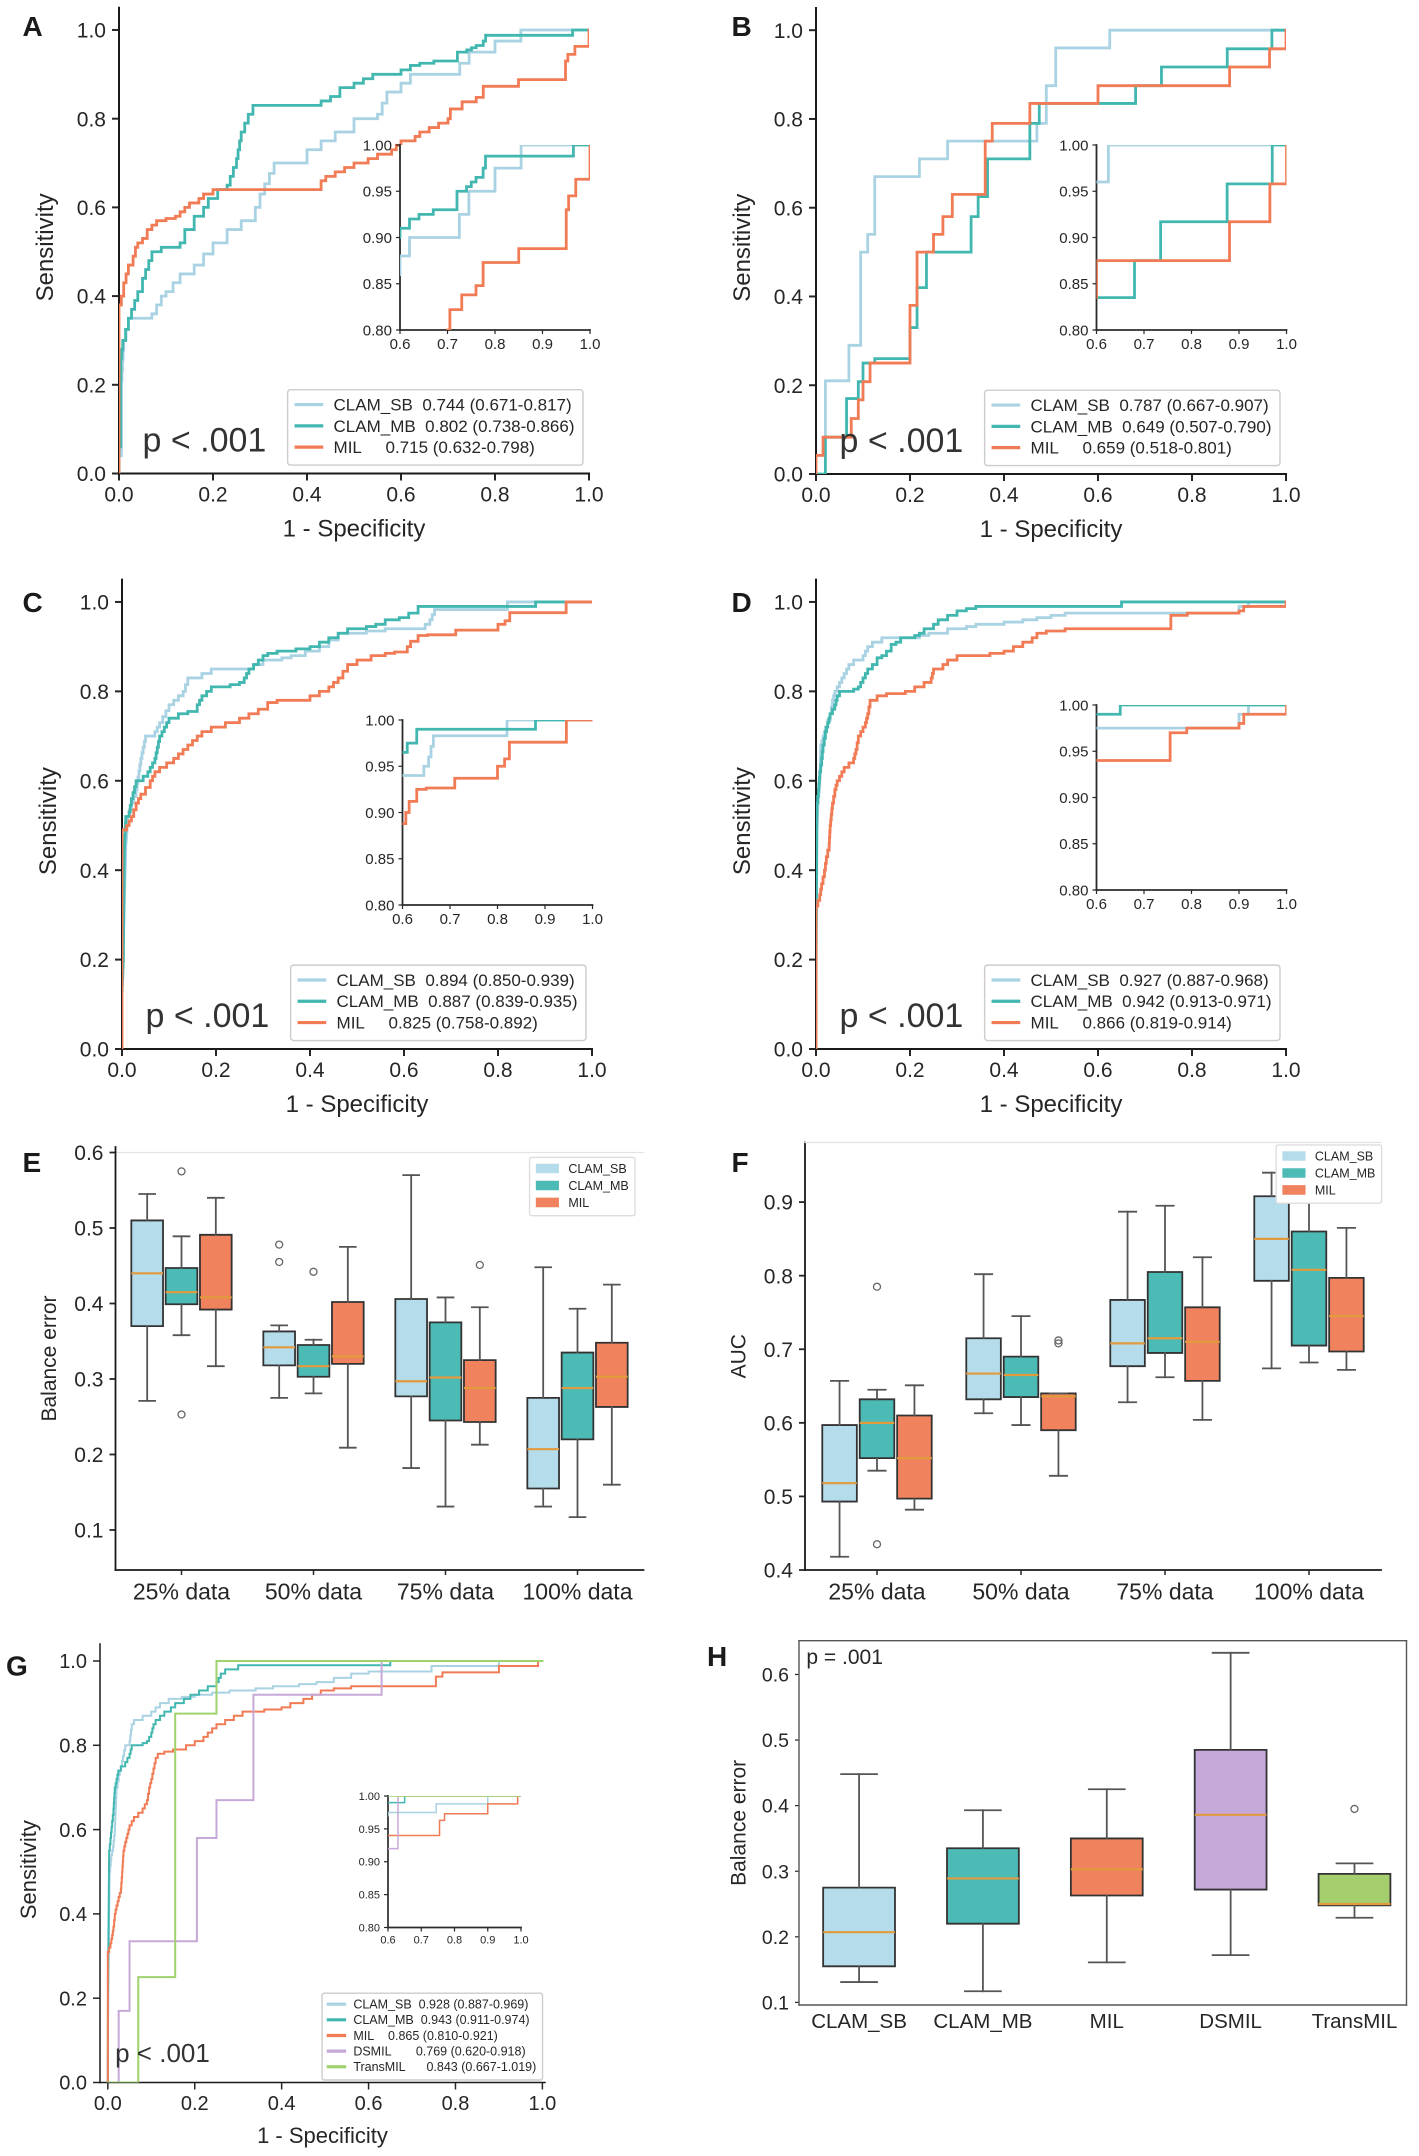 The height and width of the screenshot is (2156, 1419). I want to click on svg-text: CLAM_MB 0.802 (0.738-0.866), so click(454, 426).